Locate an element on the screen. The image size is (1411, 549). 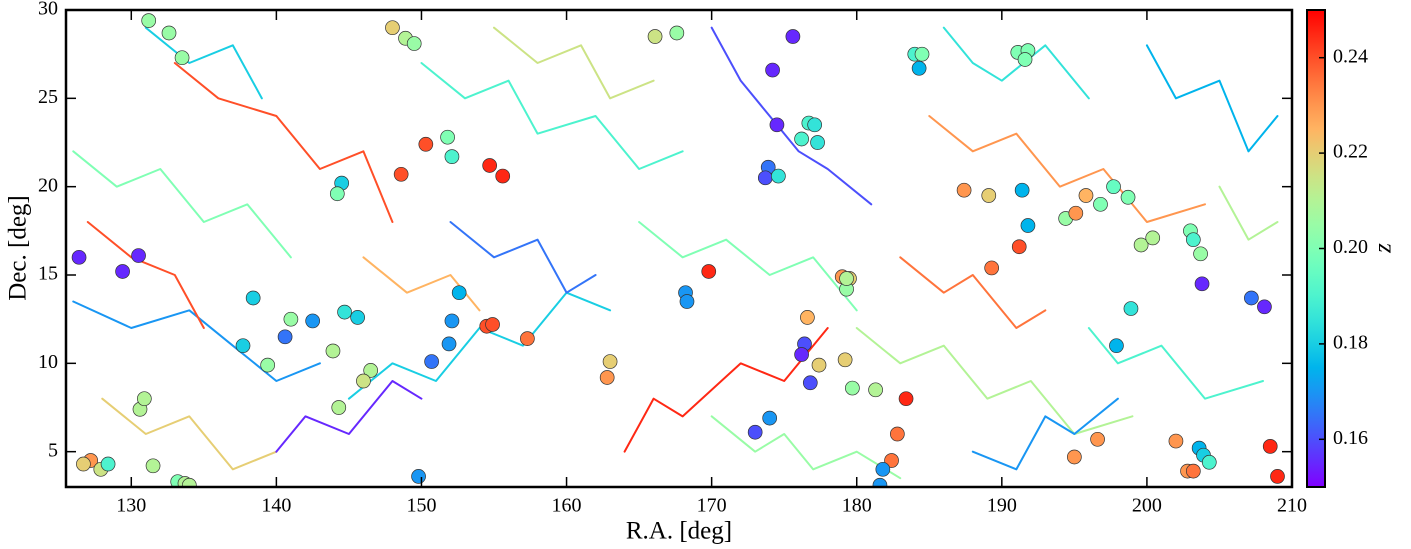
x-tick-label: 210 is located at coordinates (1292, 506).